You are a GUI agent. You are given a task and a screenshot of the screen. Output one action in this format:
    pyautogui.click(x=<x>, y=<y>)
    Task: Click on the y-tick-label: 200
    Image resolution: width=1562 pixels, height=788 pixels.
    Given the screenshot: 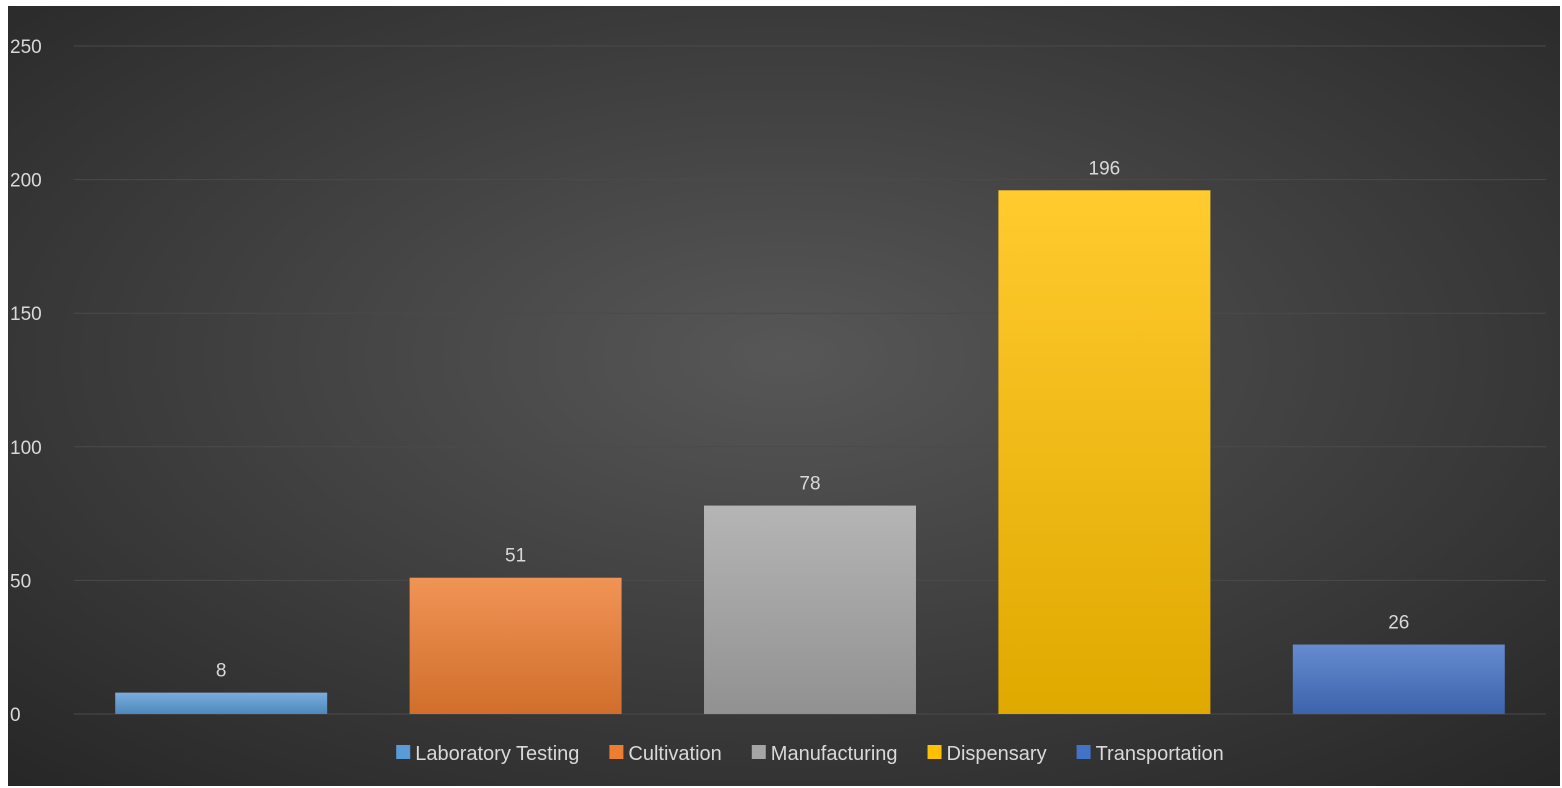 What is the action you would take?
    pyautogui.click(x=26, y=181)
    